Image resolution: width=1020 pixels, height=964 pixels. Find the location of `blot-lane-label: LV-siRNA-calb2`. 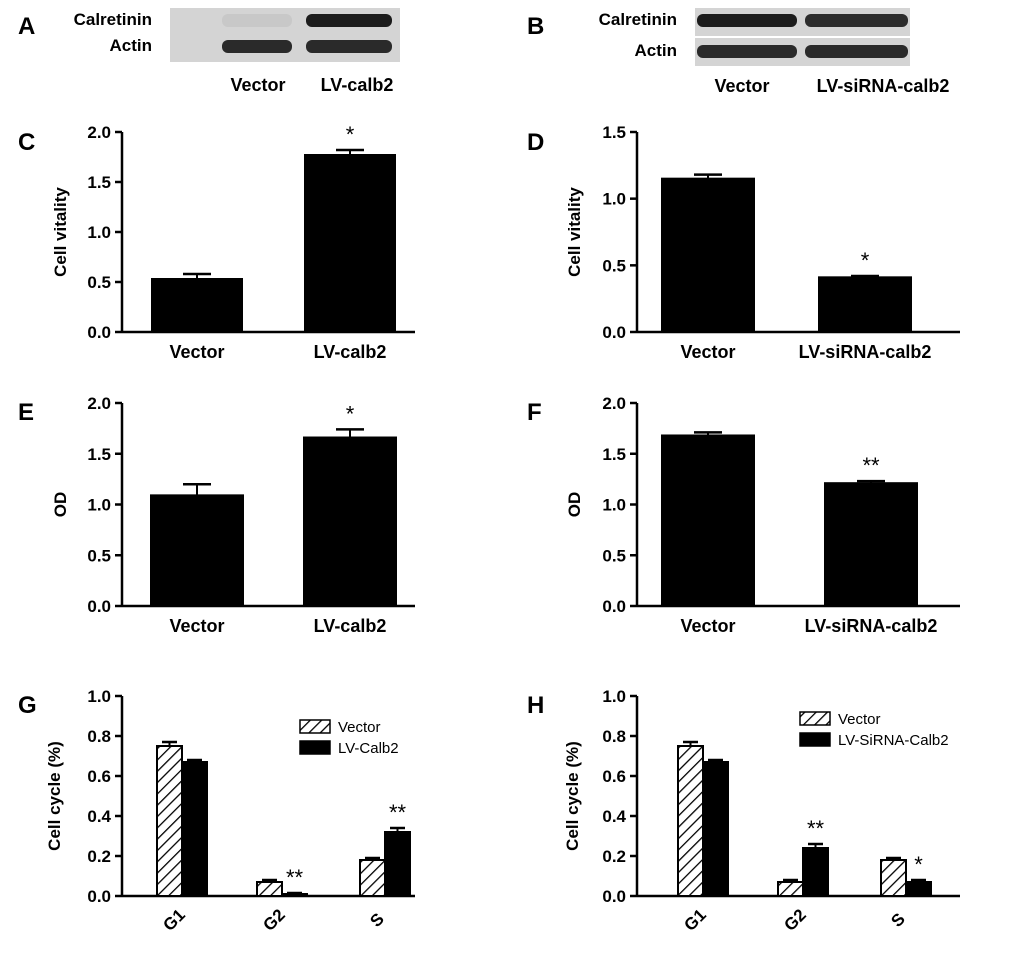

blot-lane-label: LV-siRNA-calb2 is located at coordinates (883, 86).